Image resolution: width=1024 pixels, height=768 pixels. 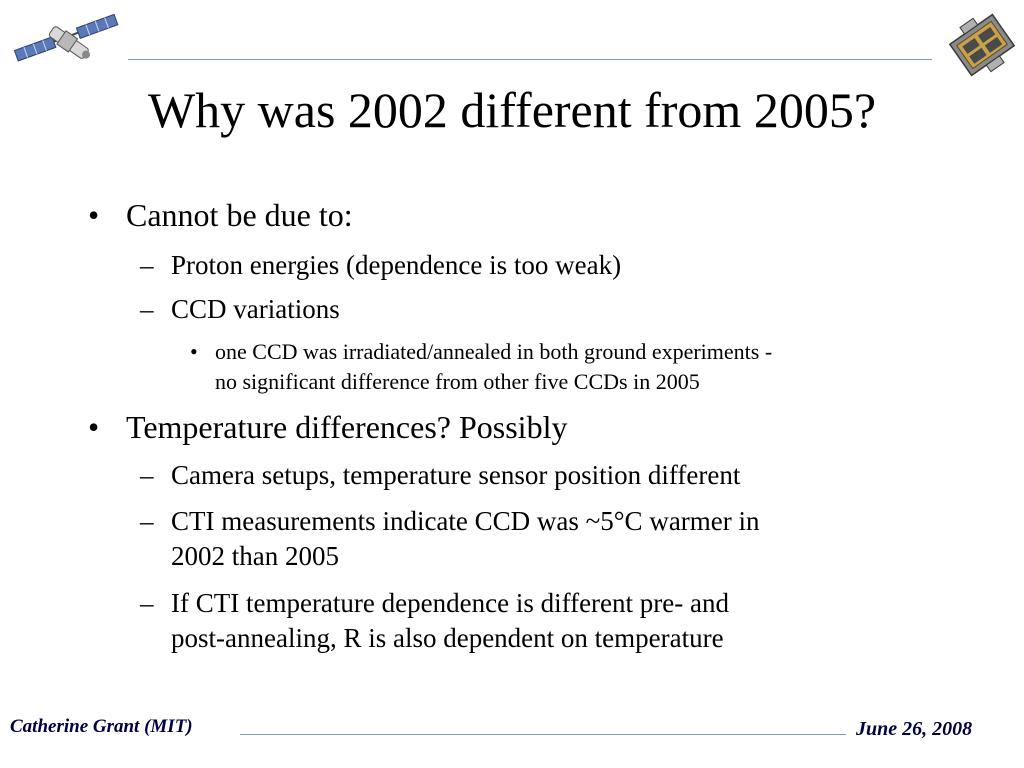 I want to click on bullet-text: Temperature differences? Possibly, so click(x=347, y=427).